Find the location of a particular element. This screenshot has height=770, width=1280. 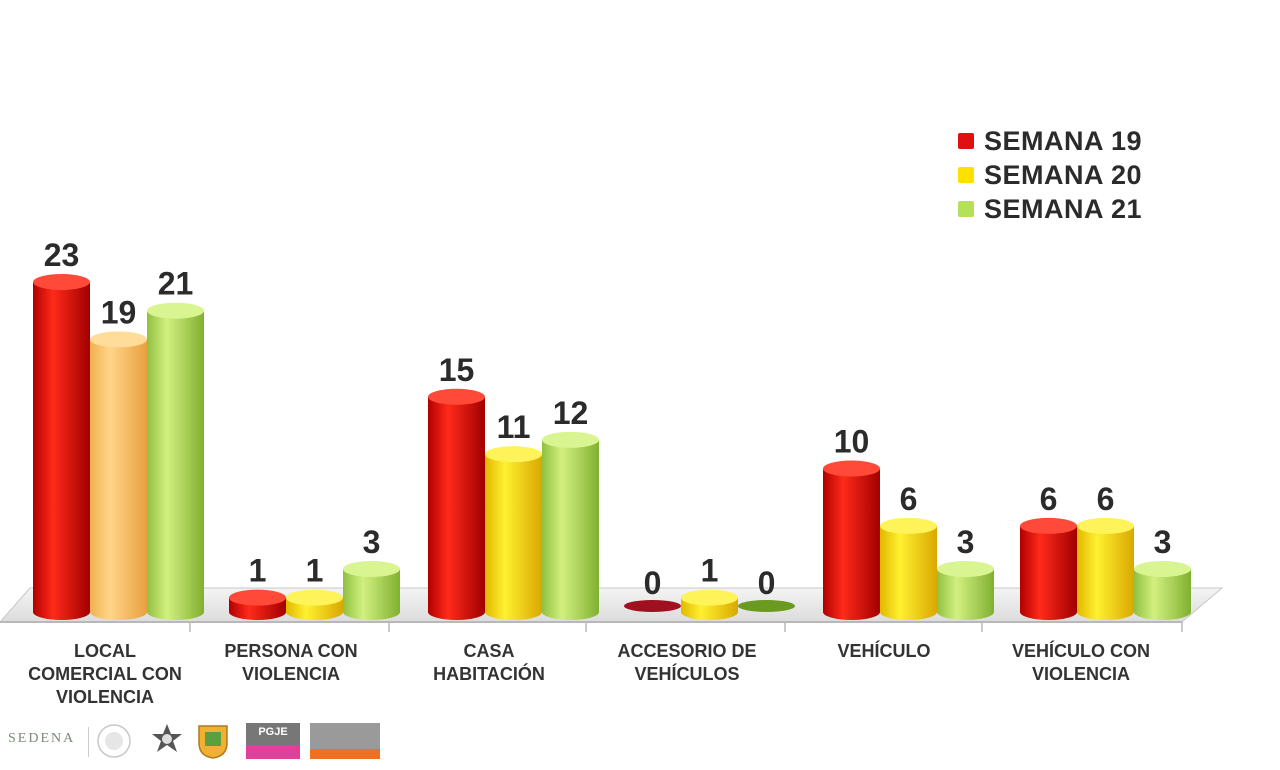

data-label-1-2: 3 is located at coordinates (372, 542).